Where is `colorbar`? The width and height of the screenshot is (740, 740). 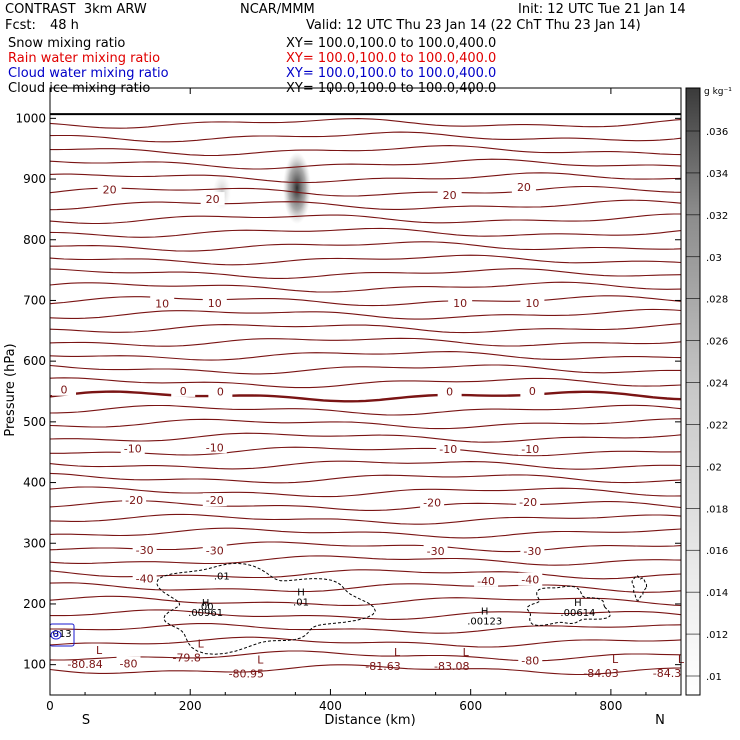
colorbar is located at coordinates (693, 391).